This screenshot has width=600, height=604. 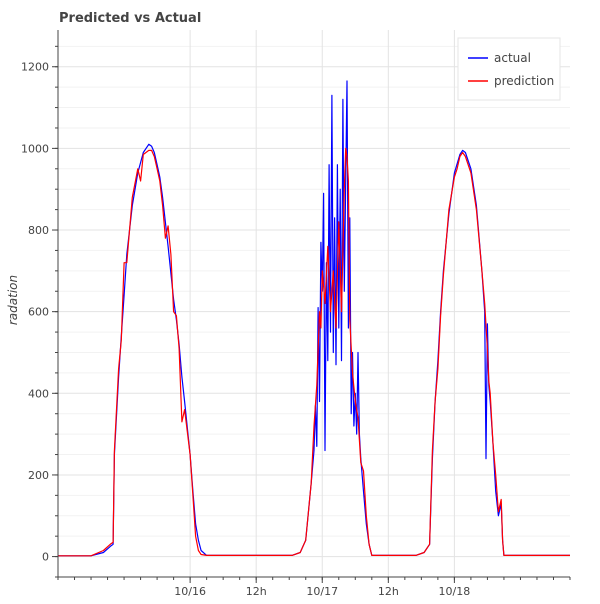 I want to click on x-tick-label: 10/18, so click(x=455, y=591).